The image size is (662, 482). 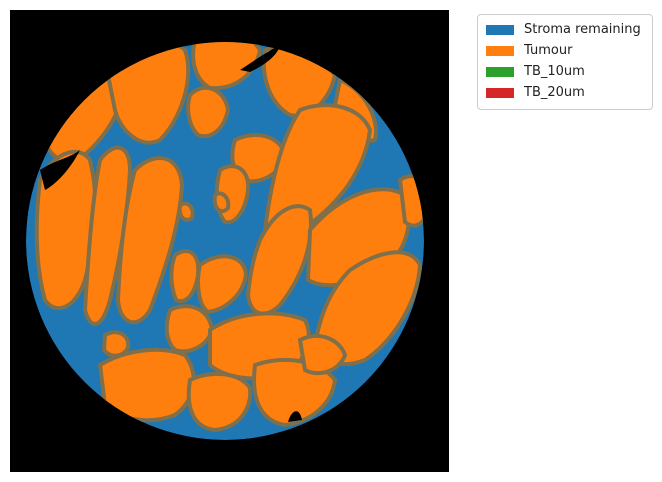 I want to click on legend-item: TB_20um, so click(x=565, y=92).